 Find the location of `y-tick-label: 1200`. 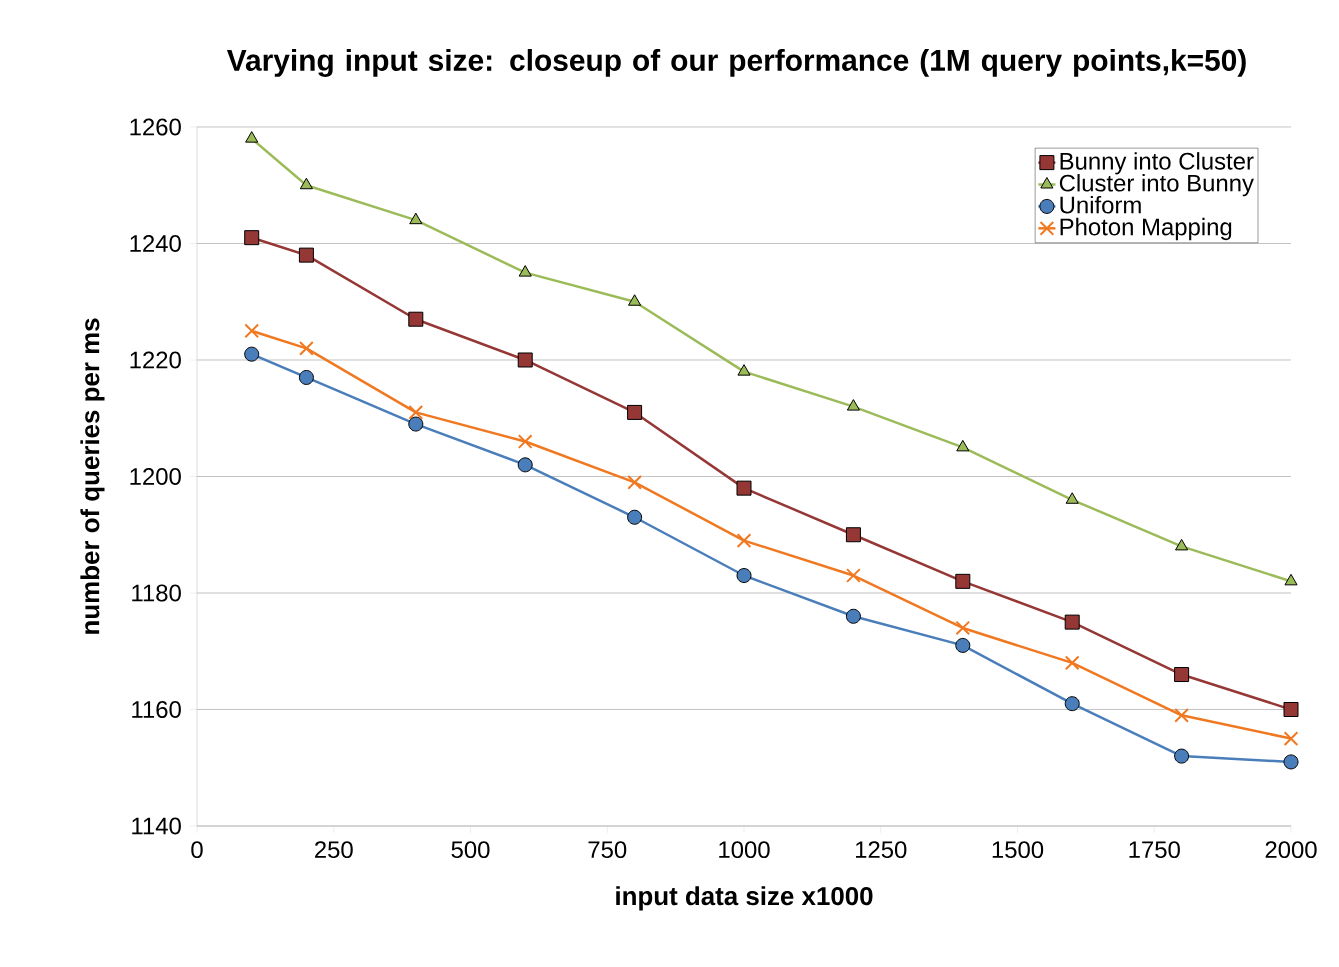

y-tick-label: 1200 is located at coordinates (155, 476).